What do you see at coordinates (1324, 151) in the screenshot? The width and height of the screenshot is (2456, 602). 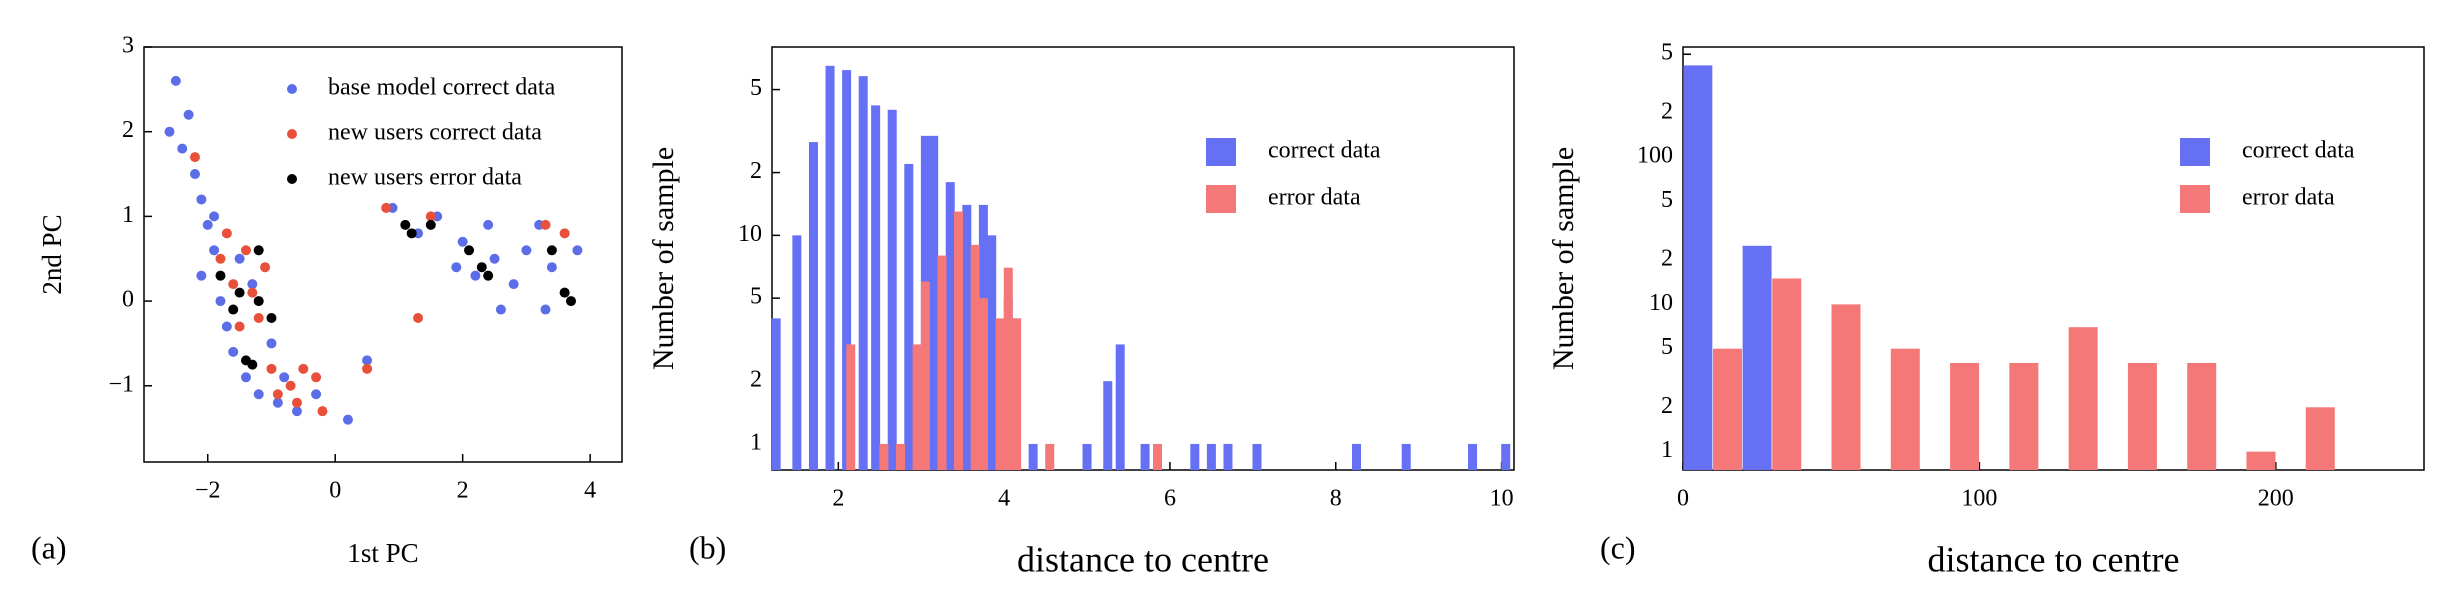 I see `legend-label: correct data` at bounding box center [1324, 151].